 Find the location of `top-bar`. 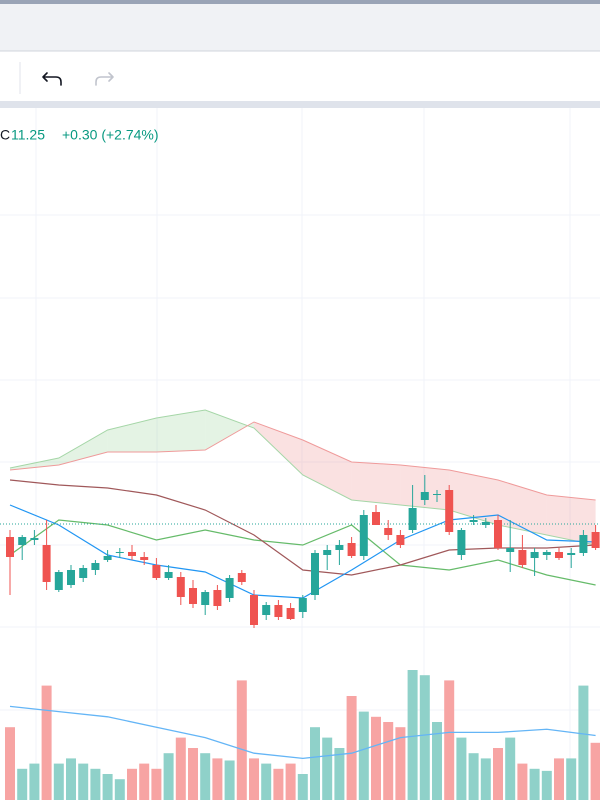

top-bar is located at coordinates (300, 27).